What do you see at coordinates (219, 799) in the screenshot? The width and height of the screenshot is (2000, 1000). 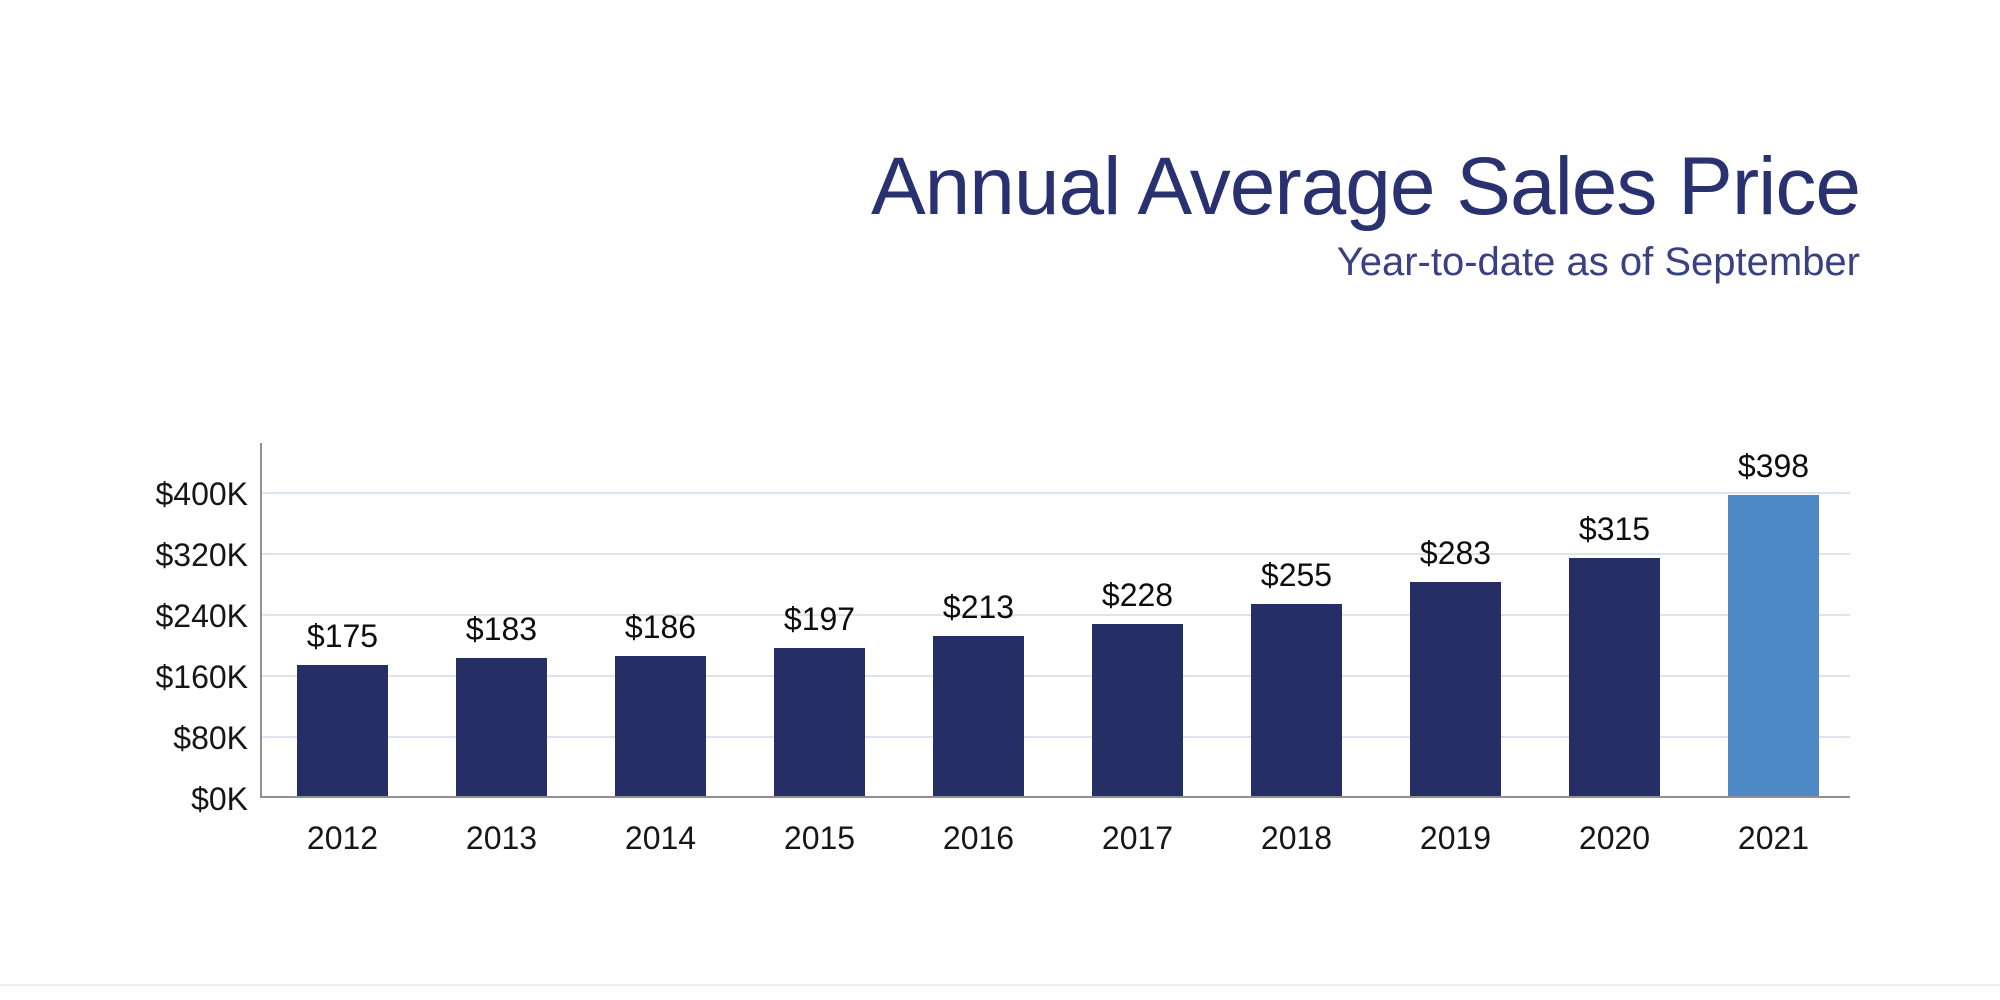 I see `y-axis-label-$0K: $0K` at bounding box center [219, 799].